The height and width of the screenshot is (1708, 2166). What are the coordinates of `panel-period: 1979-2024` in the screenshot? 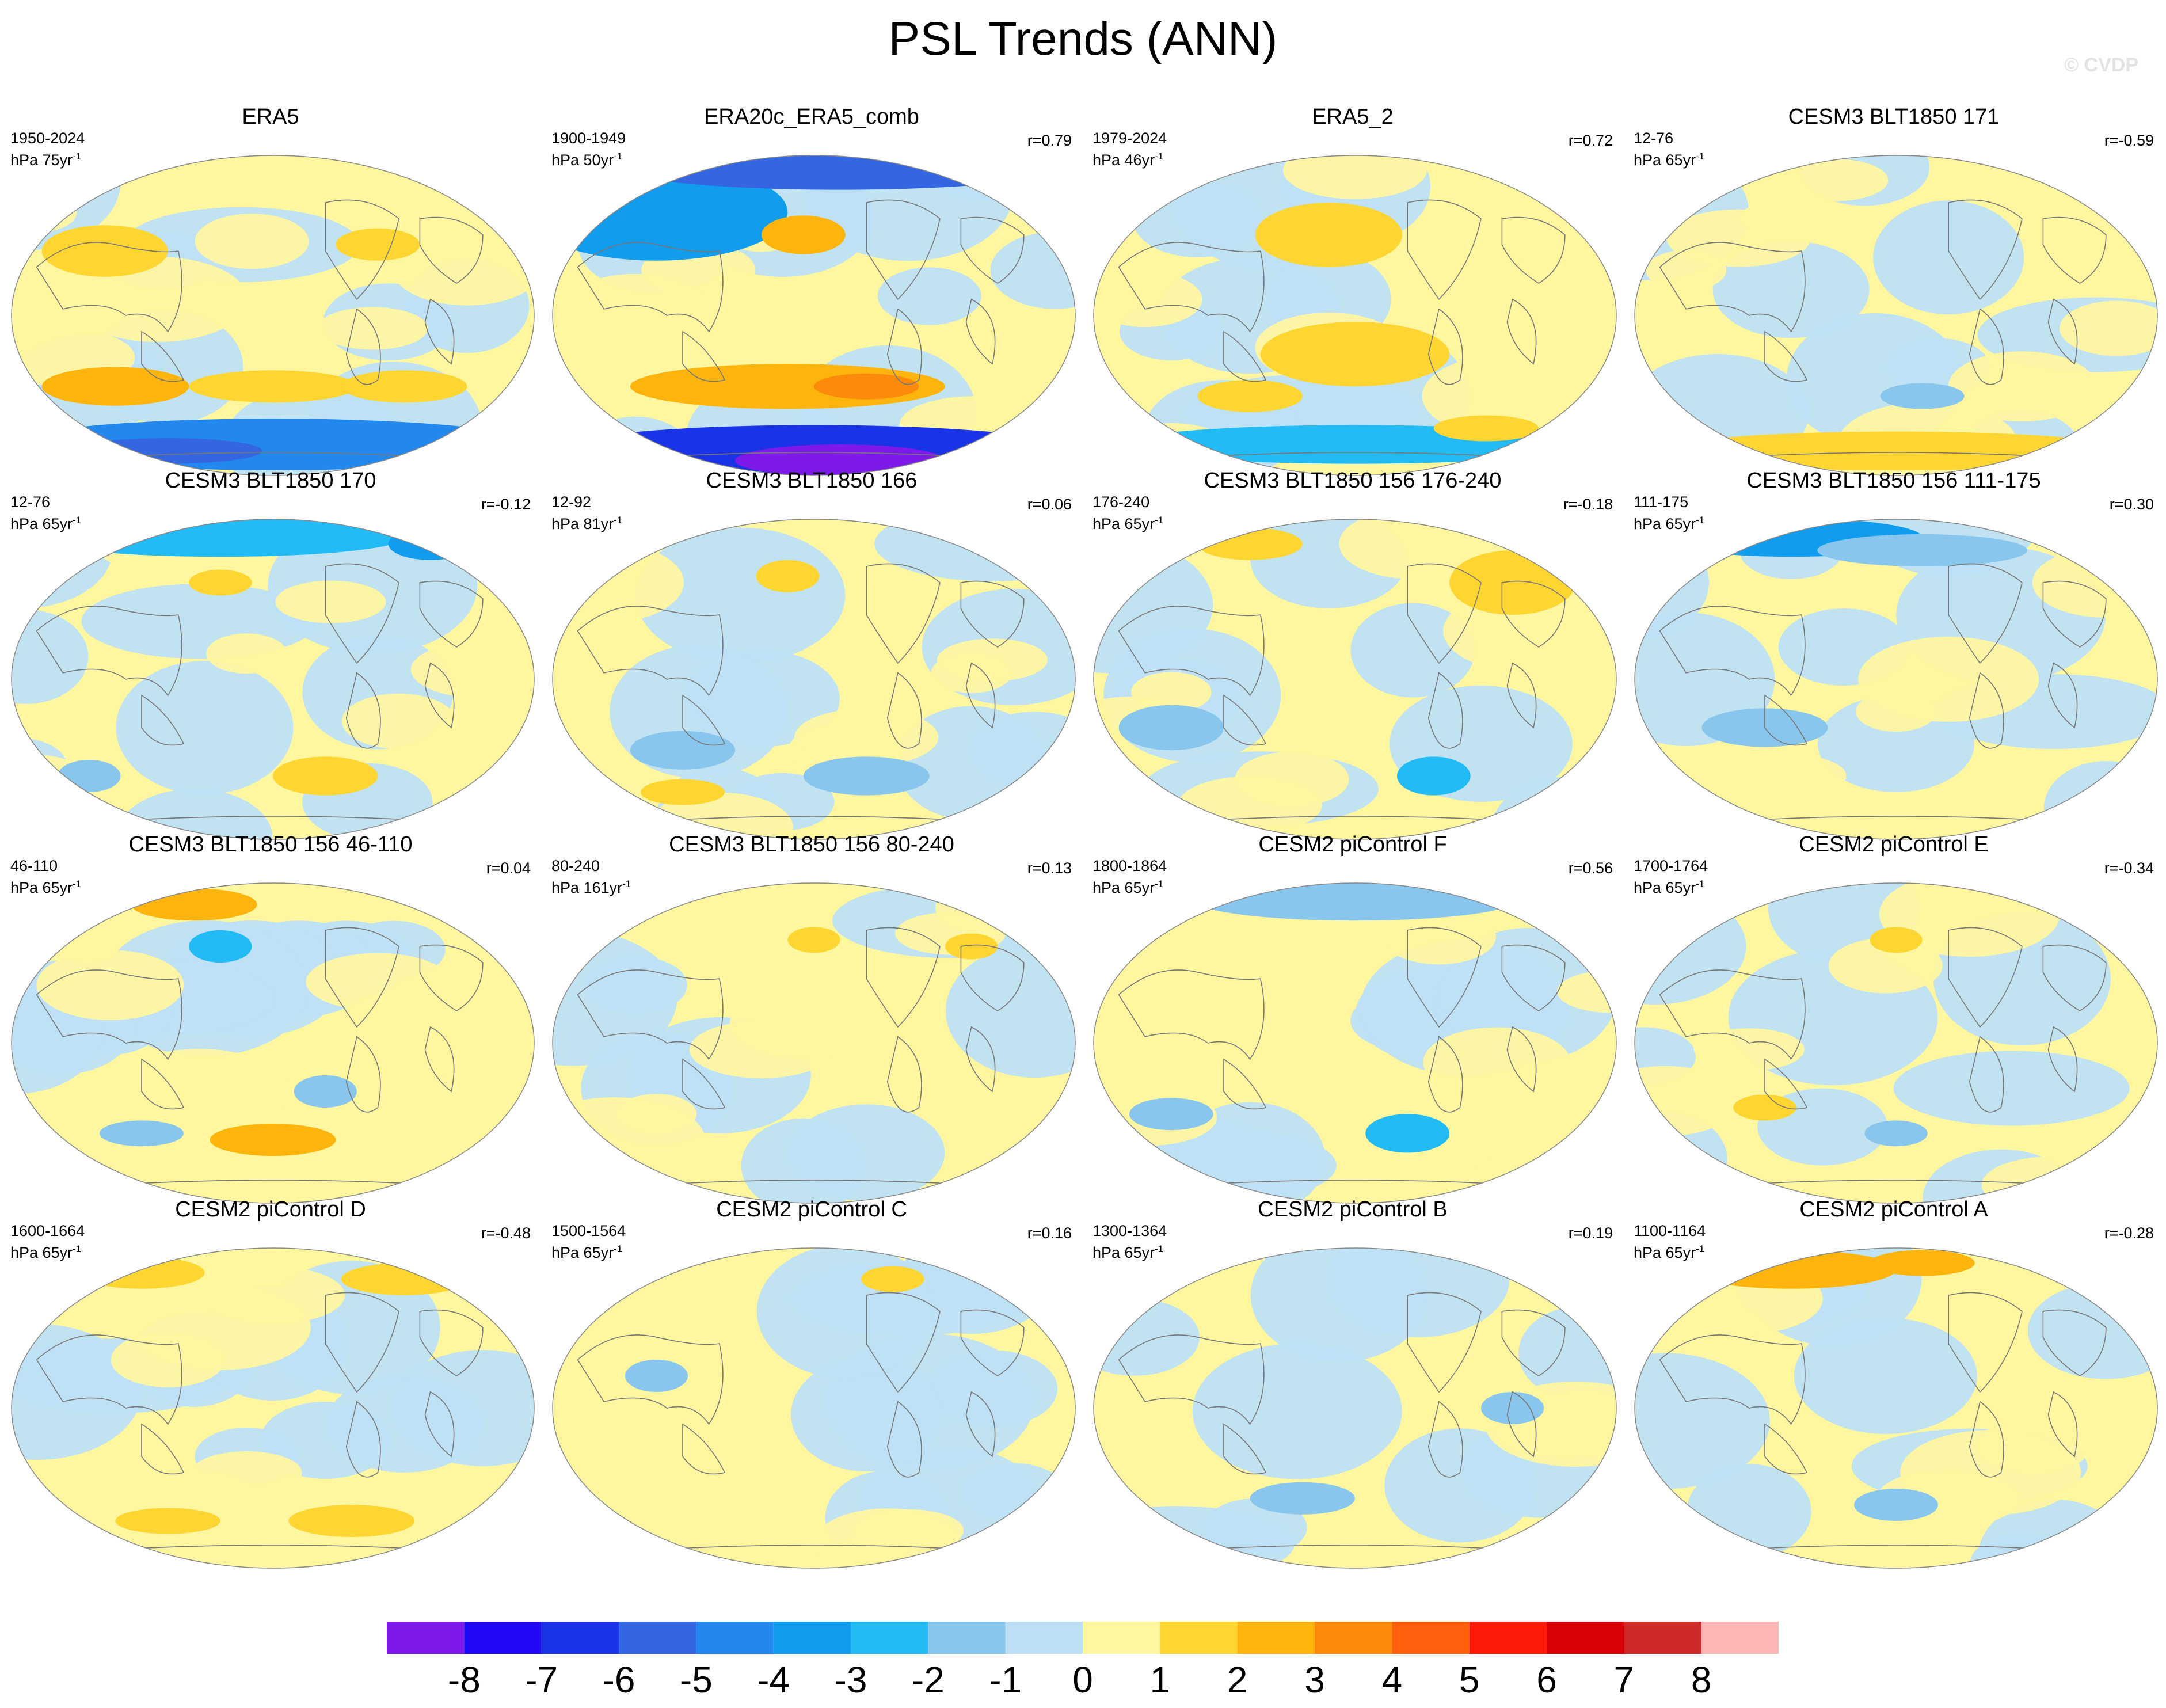 It's located at (1129, 138).